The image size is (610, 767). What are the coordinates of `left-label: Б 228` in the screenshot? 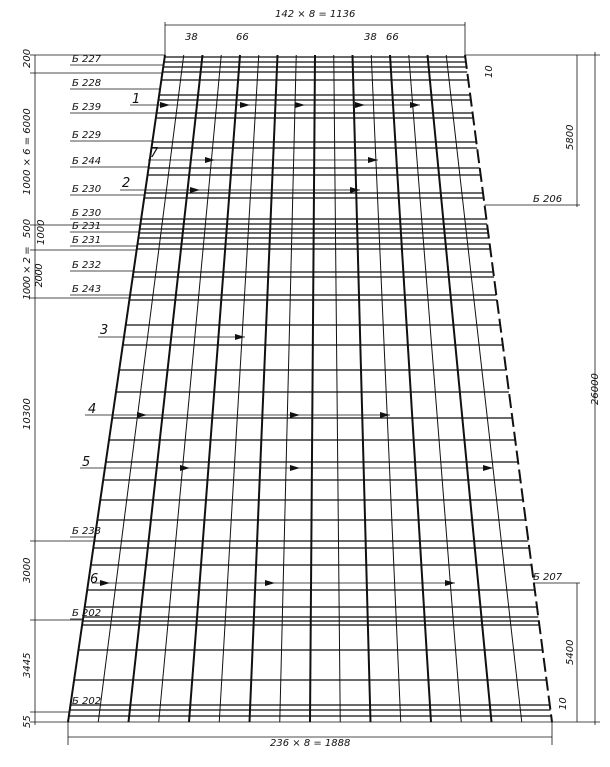 It's located at (86, 83).